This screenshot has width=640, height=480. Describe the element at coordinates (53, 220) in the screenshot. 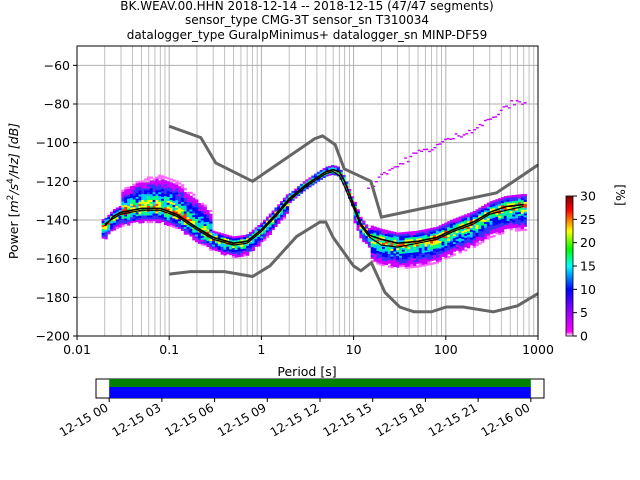

I see `y-tick-label: −140` at that location.